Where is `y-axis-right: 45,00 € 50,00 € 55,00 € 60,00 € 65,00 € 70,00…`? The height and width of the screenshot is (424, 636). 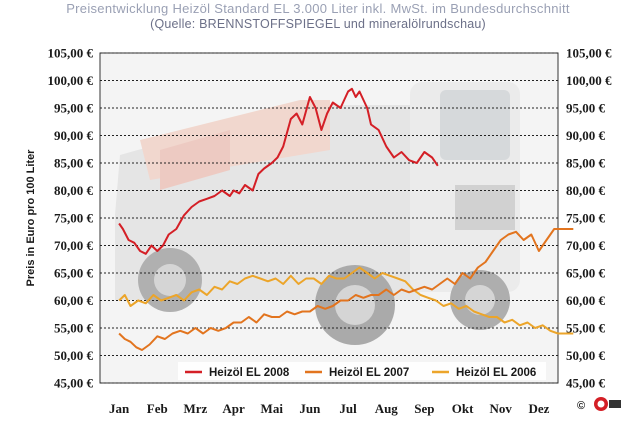 y-axis-right: 45,00 € 50,00 € 55,00 € 60,00 € 65,00 € 70,00… is located at coordinates (589, 218).